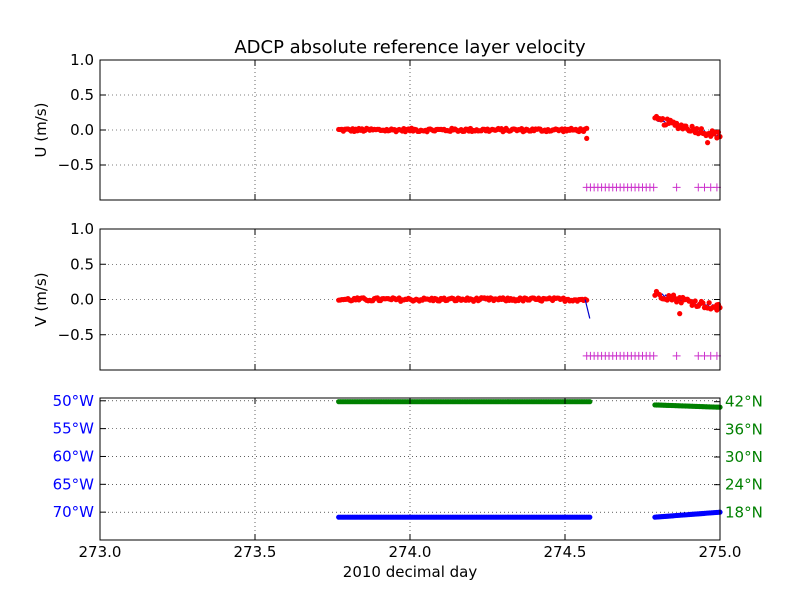  What do you see at coordinates (744, 402) in the screenshot?
I see `y-tick-label-right: 42°N` at bounding box center [744, 402].